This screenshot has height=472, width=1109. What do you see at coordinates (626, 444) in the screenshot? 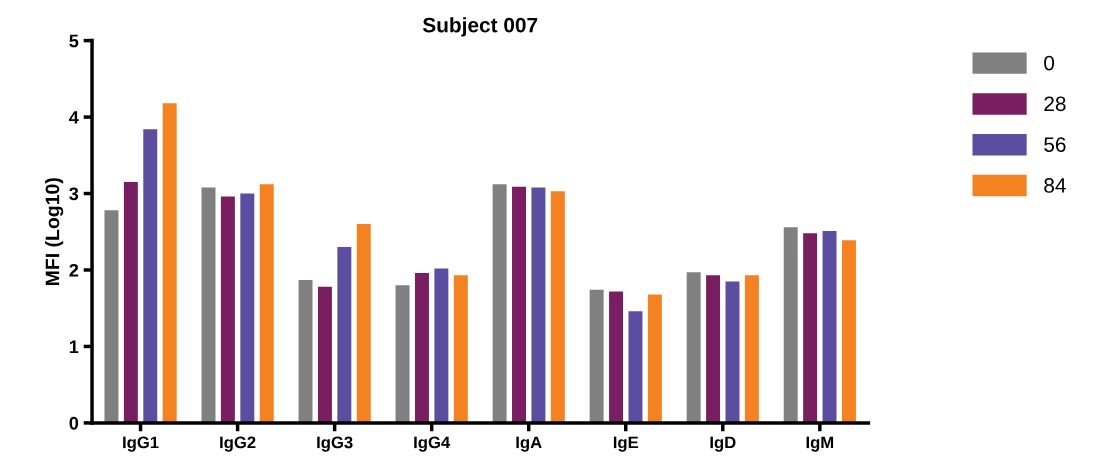
I see `x-tick-label: IgE` at bounding box center [626, 444].